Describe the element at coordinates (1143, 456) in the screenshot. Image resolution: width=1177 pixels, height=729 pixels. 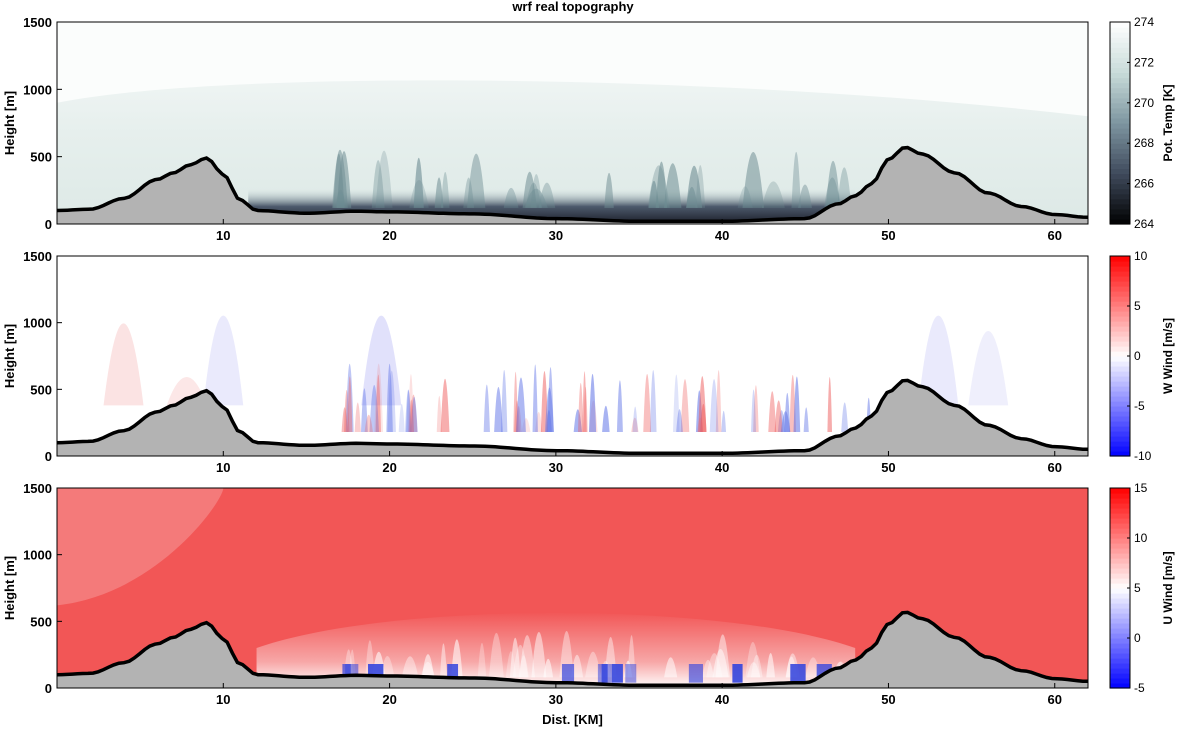
I see `colorbar-tick-label: -10` at that location.